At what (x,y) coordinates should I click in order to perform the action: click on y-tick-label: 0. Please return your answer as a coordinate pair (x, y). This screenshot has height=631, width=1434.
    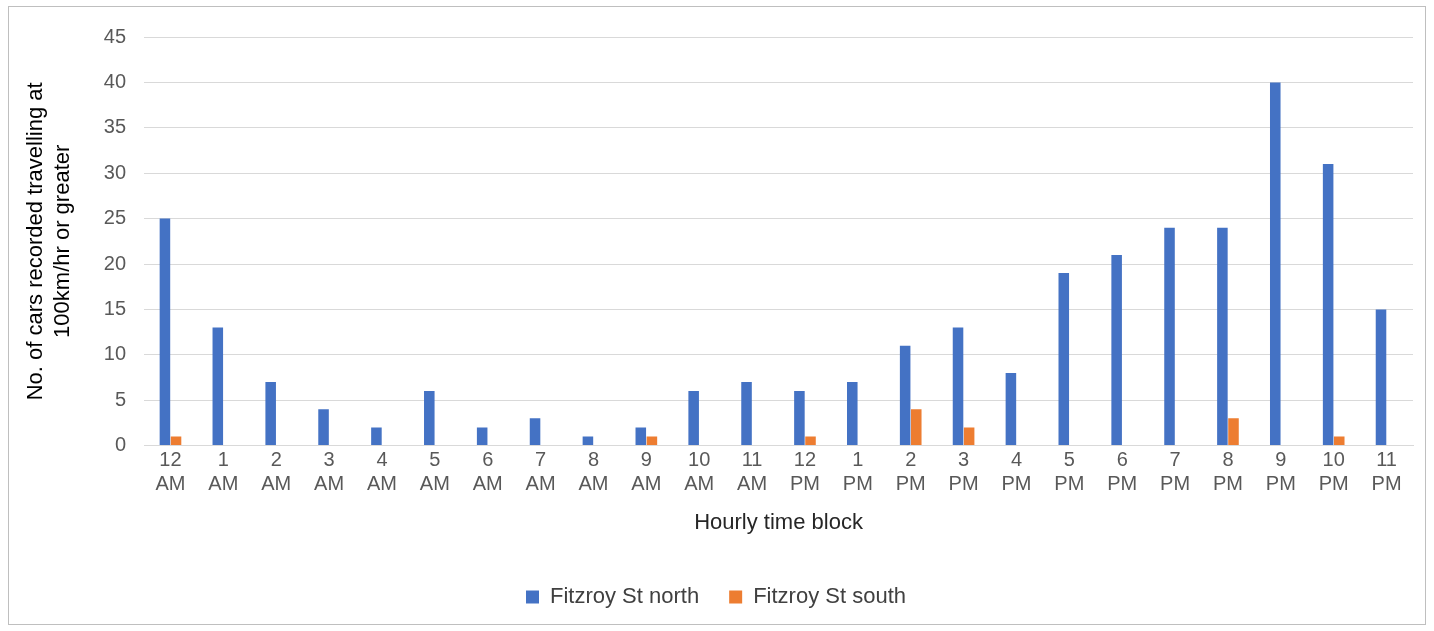
    Looking at the image, I should click on (120, 444).